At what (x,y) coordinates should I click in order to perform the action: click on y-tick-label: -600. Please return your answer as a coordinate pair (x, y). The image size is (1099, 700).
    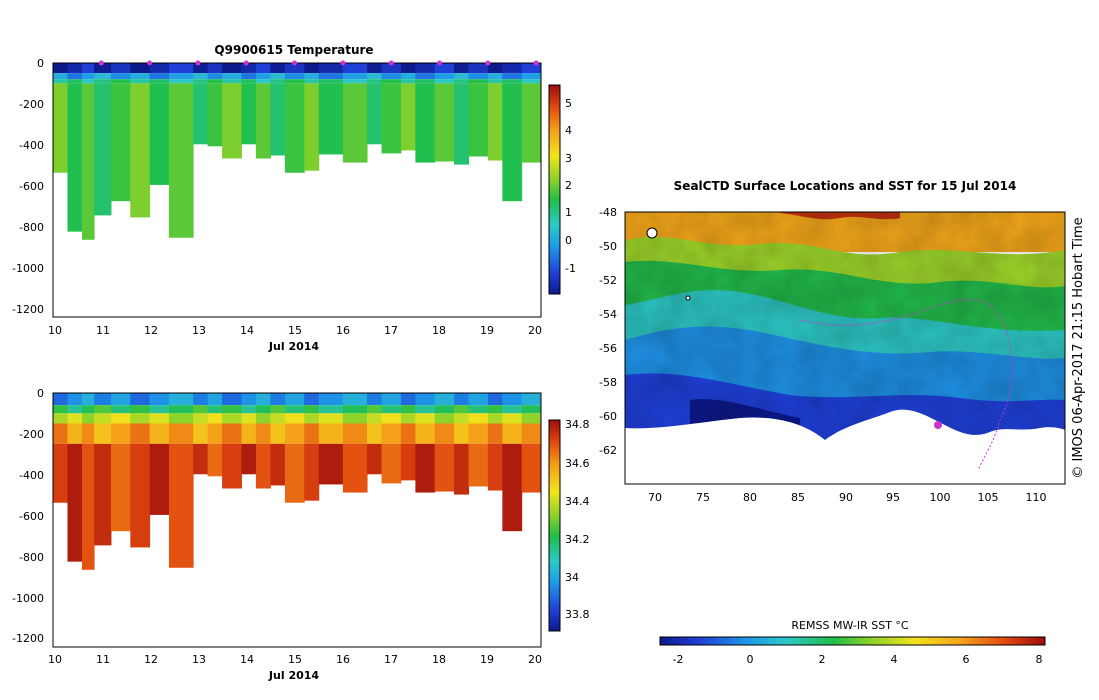
    Looking at the image, I should click on (31, 516).